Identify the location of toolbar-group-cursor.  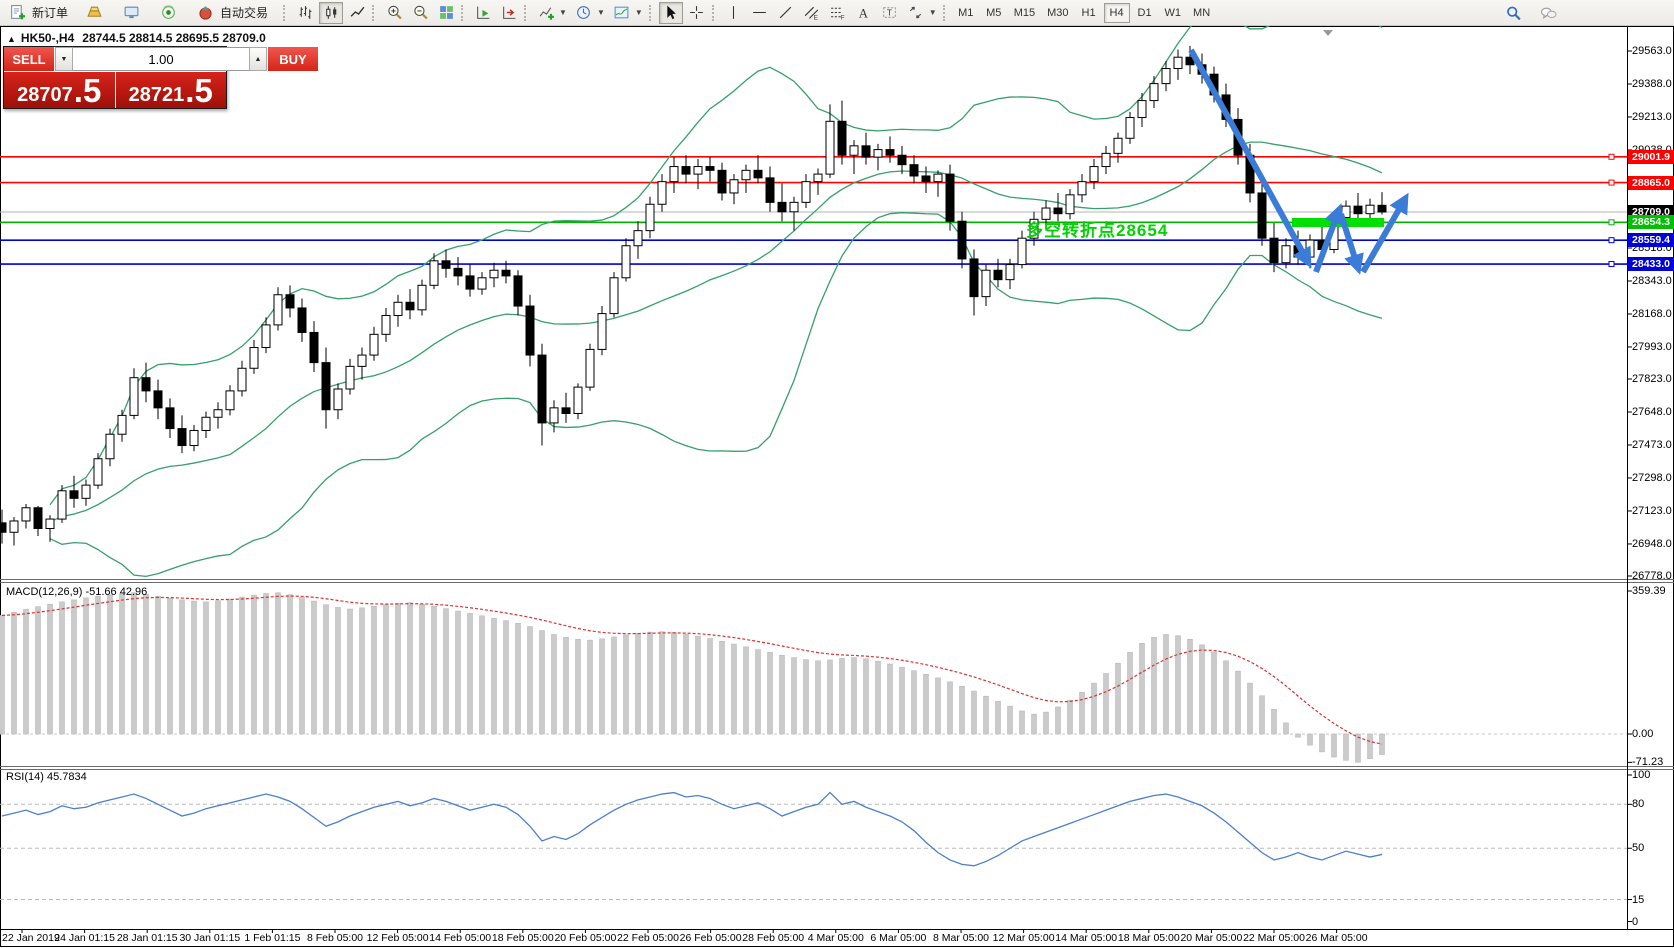
(684, 12).